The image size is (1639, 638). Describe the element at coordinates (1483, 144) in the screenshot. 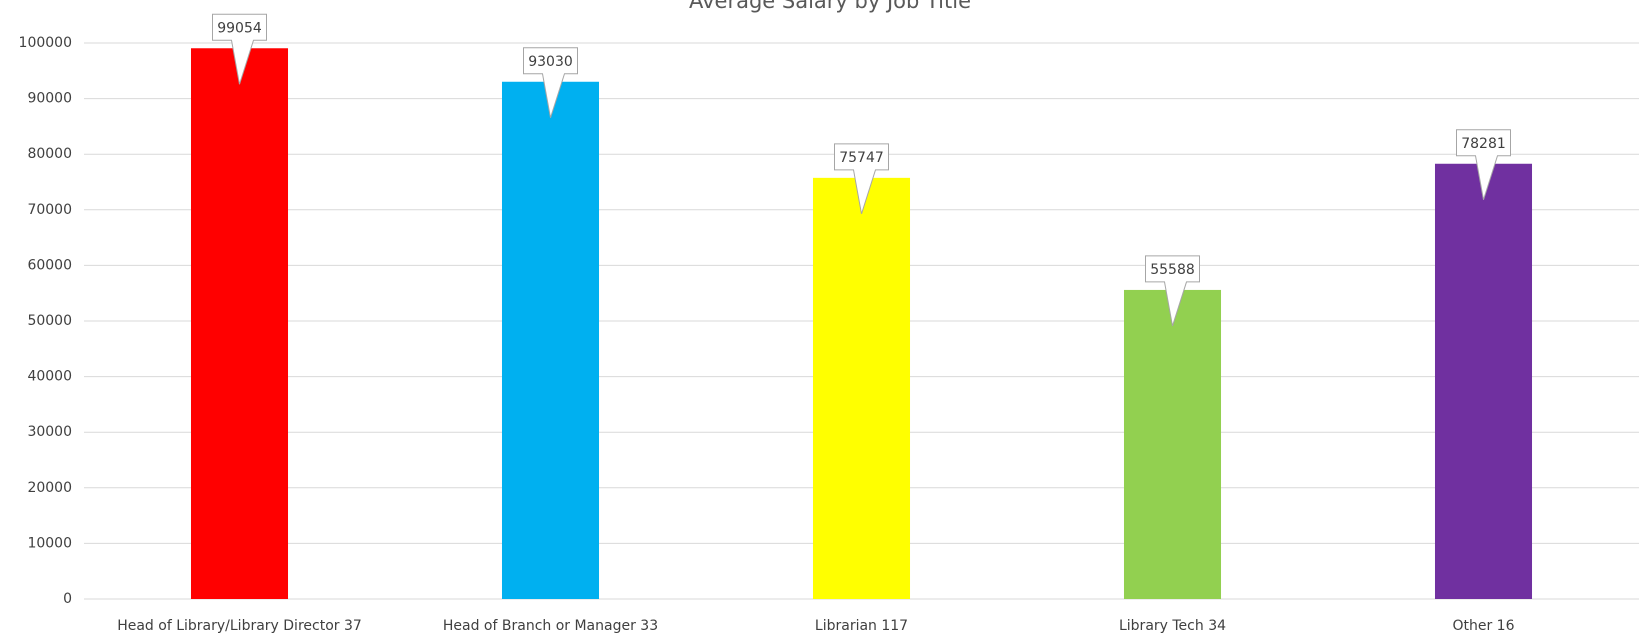

I see `data-label: 78281` at that location.